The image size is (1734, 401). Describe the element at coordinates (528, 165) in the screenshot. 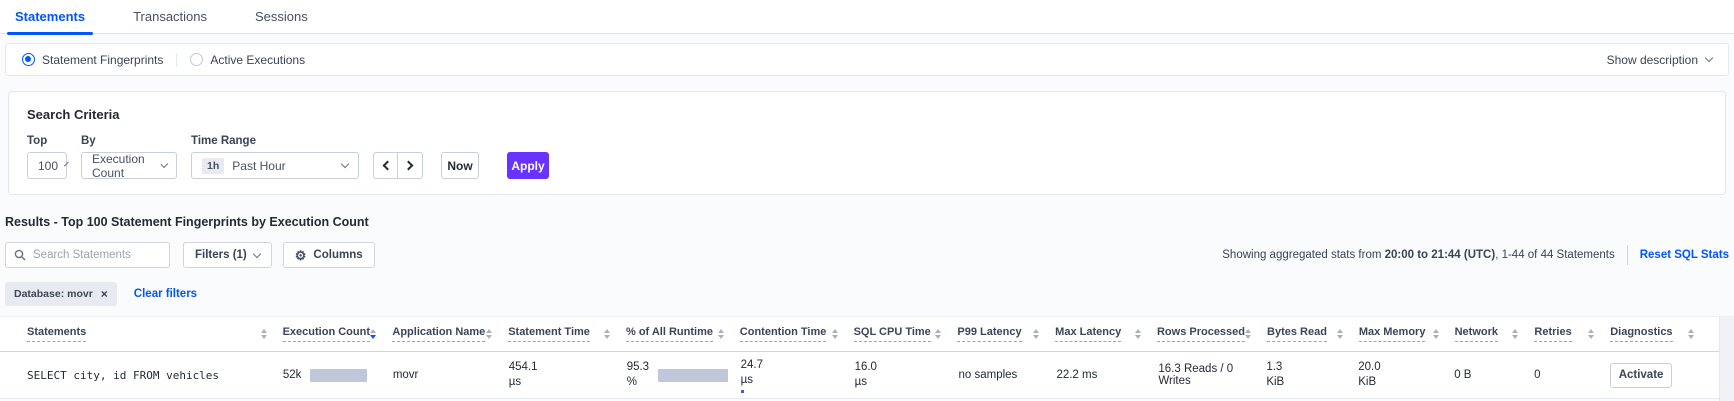

I see `apply-button: Apply` at that location.